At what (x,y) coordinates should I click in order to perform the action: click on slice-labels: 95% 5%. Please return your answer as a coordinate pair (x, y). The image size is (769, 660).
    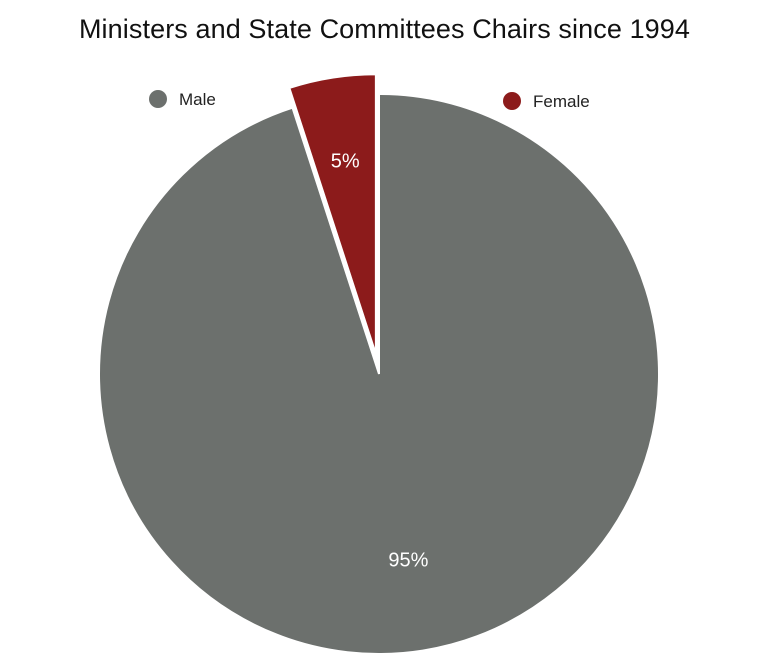
    Looking at the image, I should click on (380, 361).